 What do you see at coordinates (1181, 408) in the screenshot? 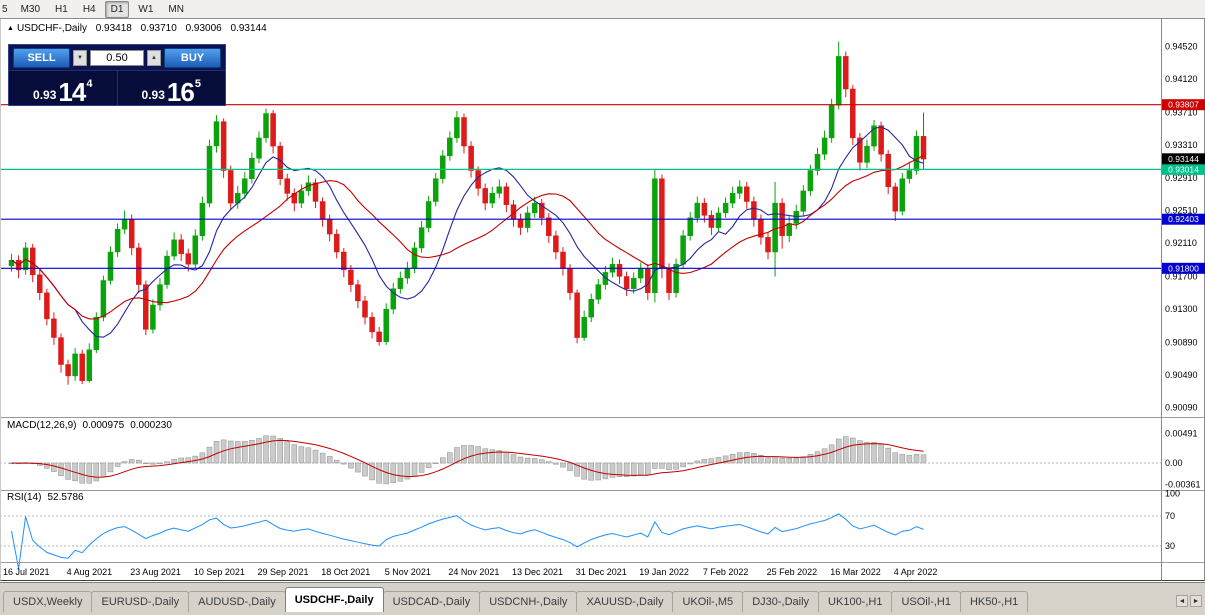
I see `price-tick-label: 0.90090` at bounding box center [1181, 408].